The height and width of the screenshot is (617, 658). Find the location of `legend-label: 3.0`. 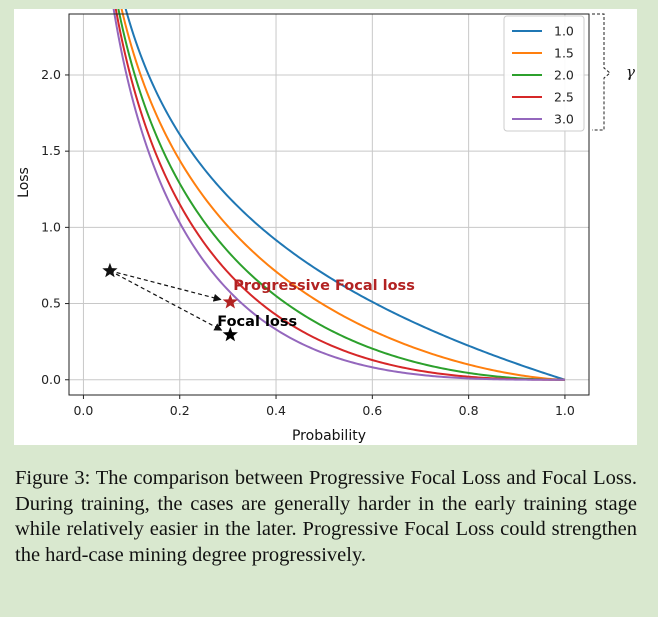

legend-label: 3.0 is located at coordinates (564, 119).